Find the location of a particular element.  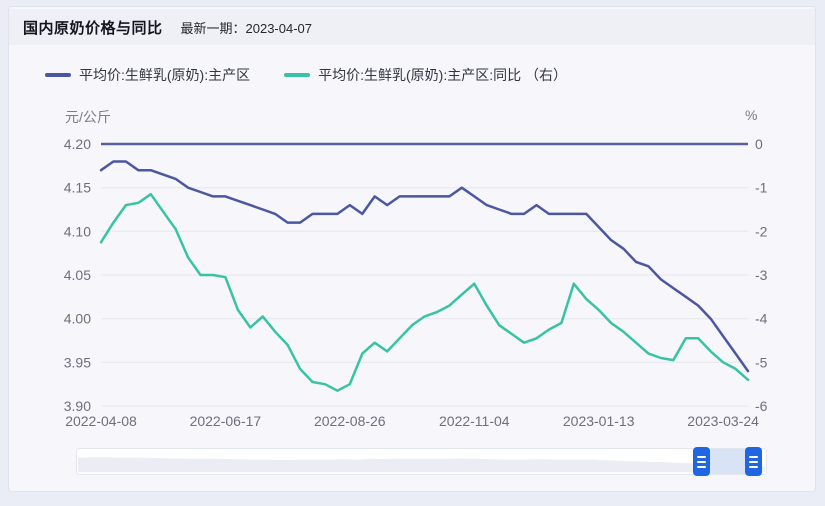

y-axis-label-right: 0 is located at coordinates (759, 144).